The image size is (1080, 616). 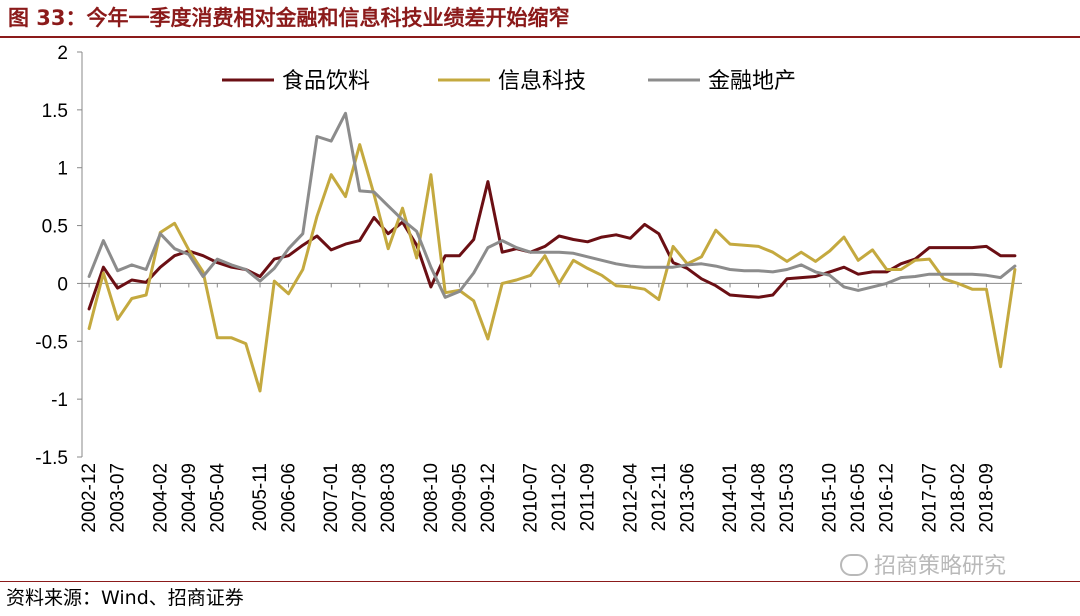 What do you see at coordinates (923, 567) in the screenshot?
I see `watermark: 招商策略研究` at bounding box center [923, 567].